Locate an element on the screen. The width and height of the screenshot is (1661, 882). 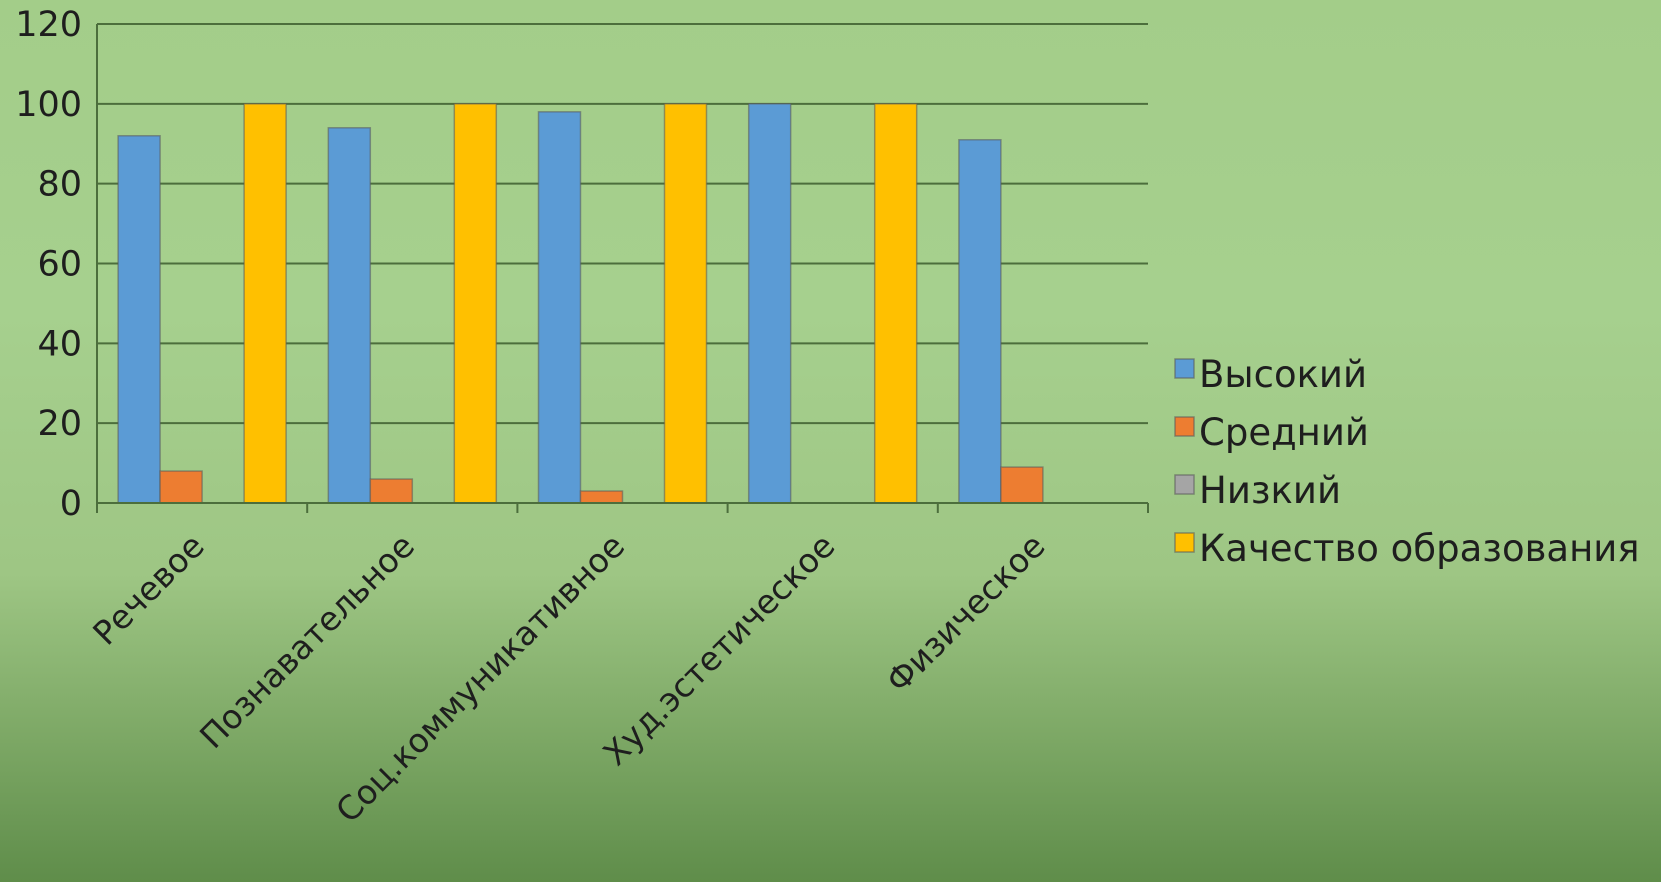
legend-label: Средний is located at coordinates (1284, 432).